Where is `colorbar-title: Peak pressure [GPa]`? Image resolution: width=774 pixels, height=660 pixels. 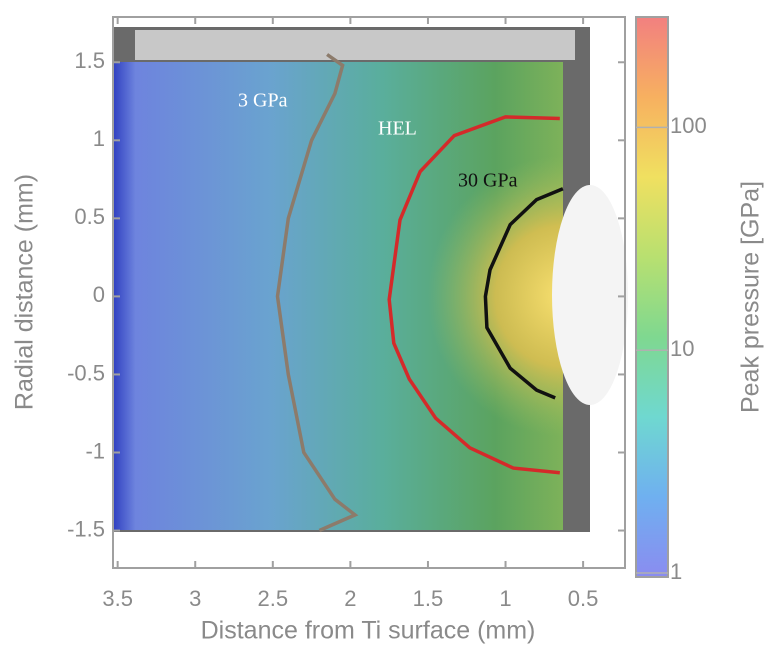 colorbar-title: Peak pressure [GPa] is located at coordinates (751, 297).